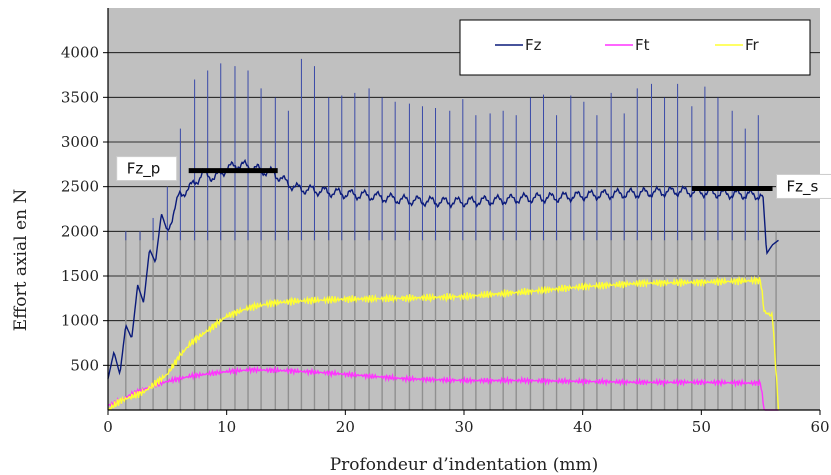  What do you see at coordinates (80, 53) in the screenshot?
I see `y-tick-label-4000: 4000` at bounding box center [80, 53].